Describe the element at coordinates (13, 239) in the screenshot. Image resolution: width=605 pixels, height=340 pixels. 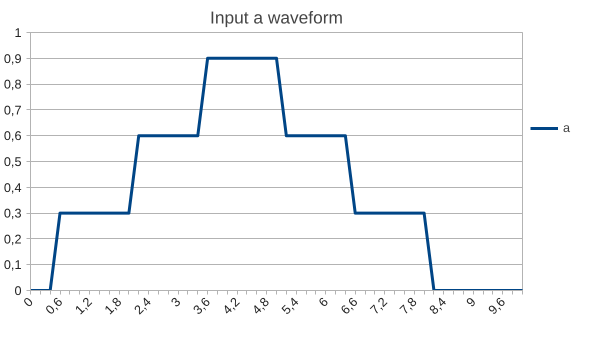
I see `y-tick-label: 0,2` at that location.